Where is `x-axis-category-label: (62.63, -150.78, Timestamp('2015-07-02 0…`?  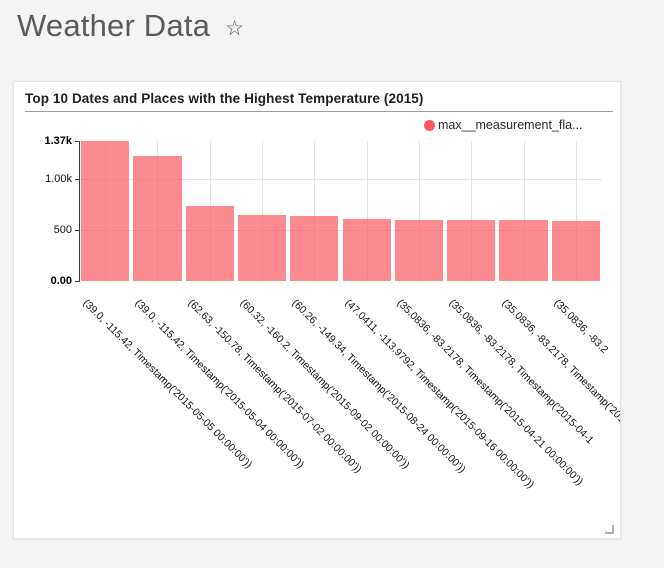
x-axis-category-label: (62.63, -150.78, Timestamp('2015-07-02 0… is located at coordinates (274, 386).